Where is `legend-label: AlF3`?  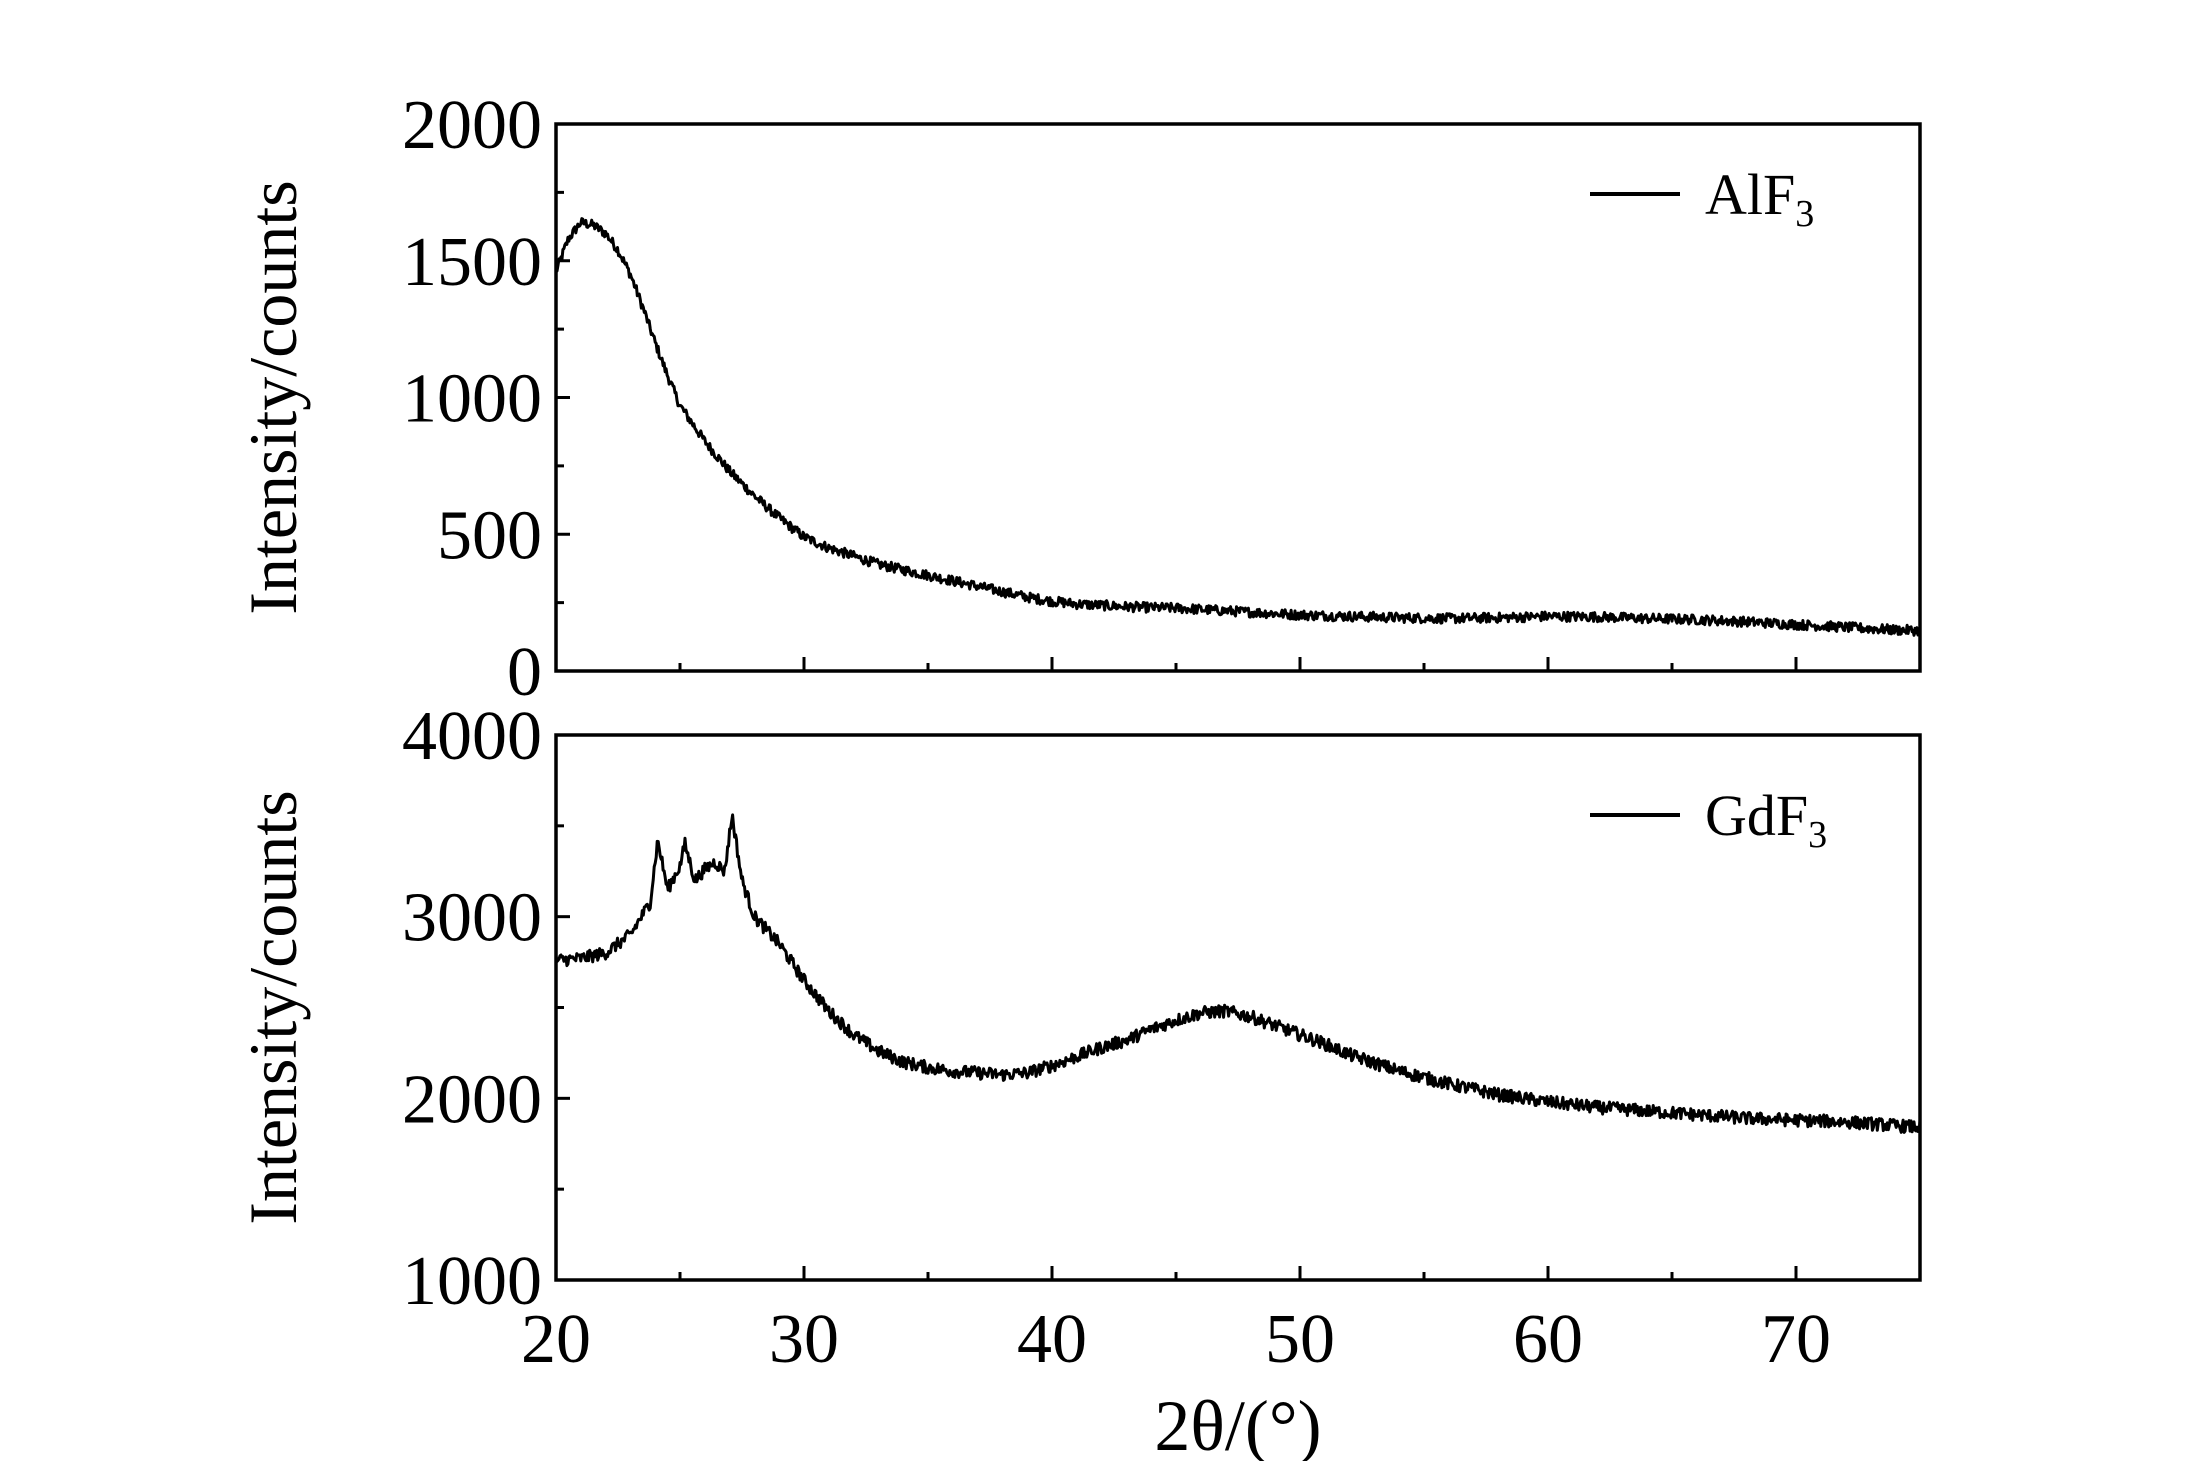 legend-label: AlF3 is located at coordinates (1759, 198).